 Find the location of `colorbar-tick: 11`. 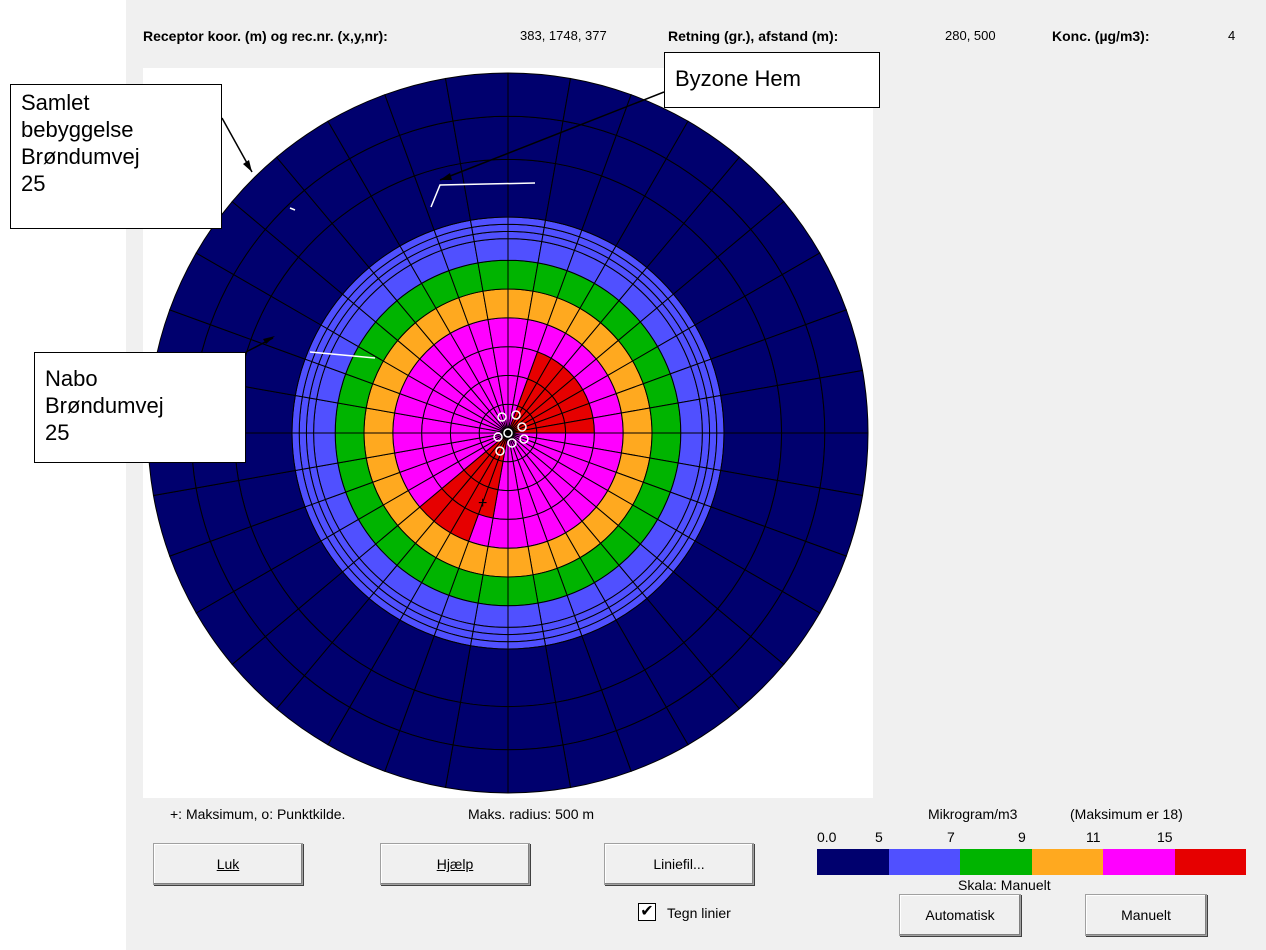

colorbar-tick: 11 is located at coordinates (1093, 837).